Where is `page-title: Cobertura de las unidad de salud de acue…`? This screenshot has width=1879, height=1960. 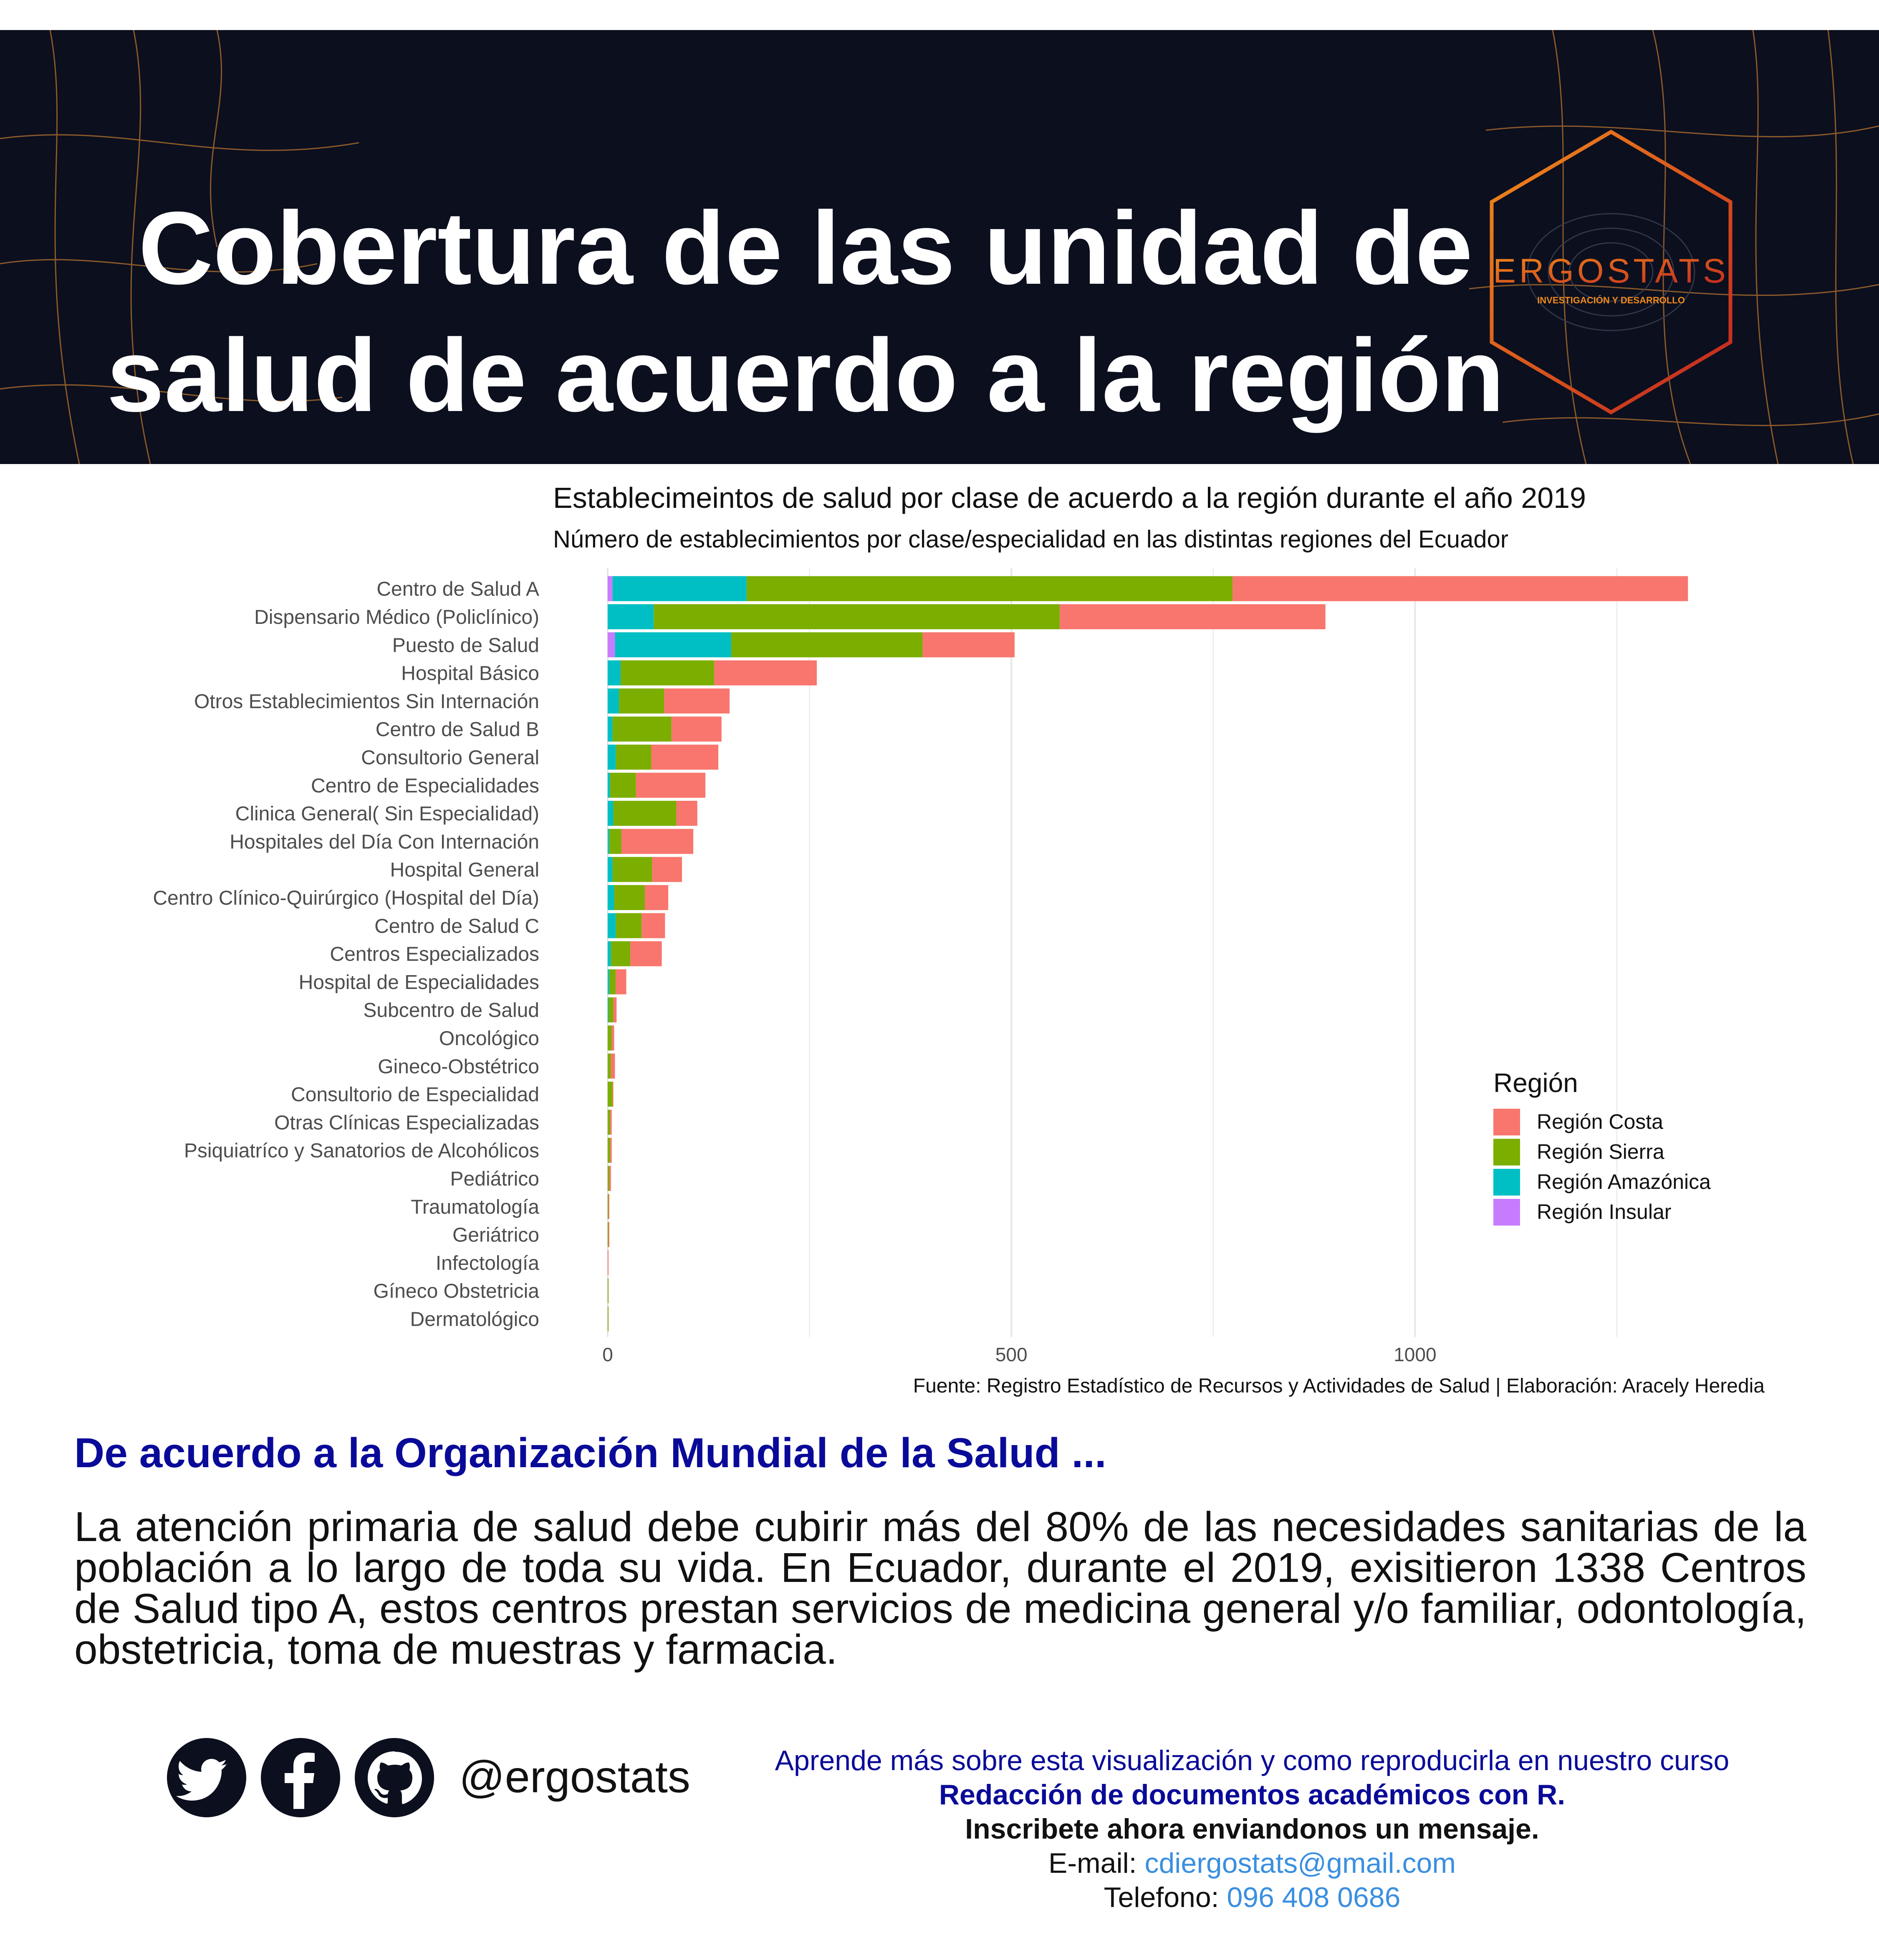 page-title: Cobertura de las unidad de salud de acue… is located at coordinates (805, 311).